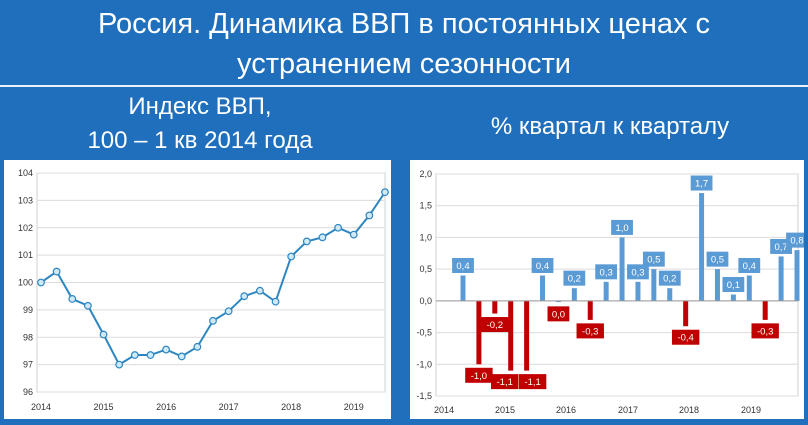 Image resolution: width=808 pixels, height=425 pixels. What do you see at coordinates (25, 255) in the screenshot?
I see `y-tick-label: 101` at bounding box center [25, 255].